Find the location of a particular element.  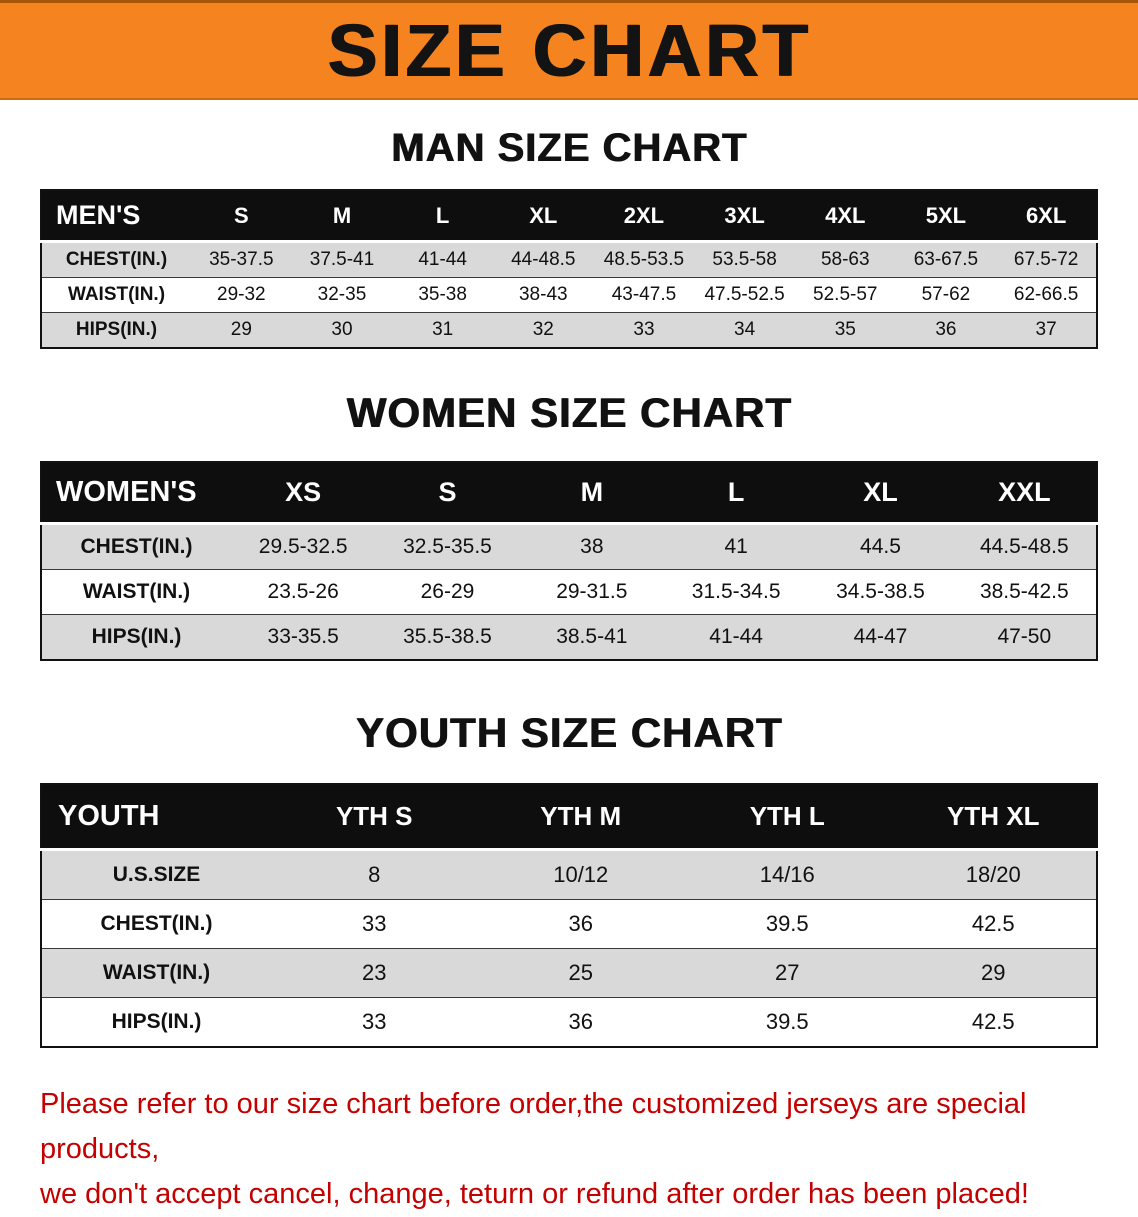

column-header: YTH S is located at coordinates (374, 817).